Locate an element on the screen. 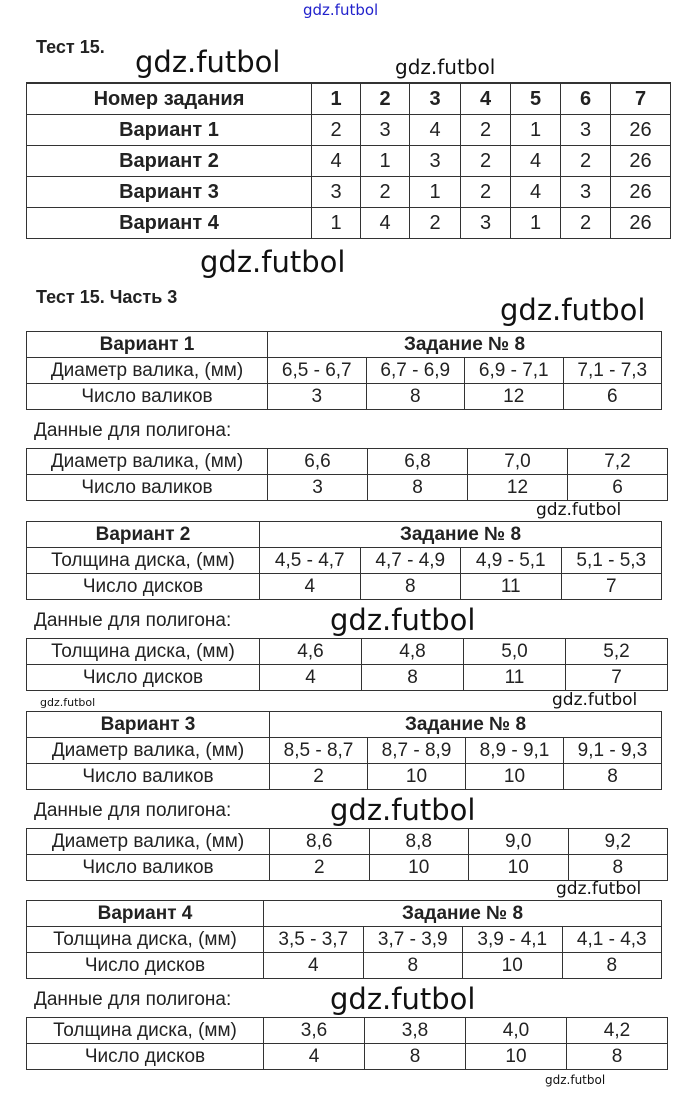 The image size is (687, 1096). table-row: Вариант 3 3 2 1 2 4 3 26 is located at coordinates (348, 192).